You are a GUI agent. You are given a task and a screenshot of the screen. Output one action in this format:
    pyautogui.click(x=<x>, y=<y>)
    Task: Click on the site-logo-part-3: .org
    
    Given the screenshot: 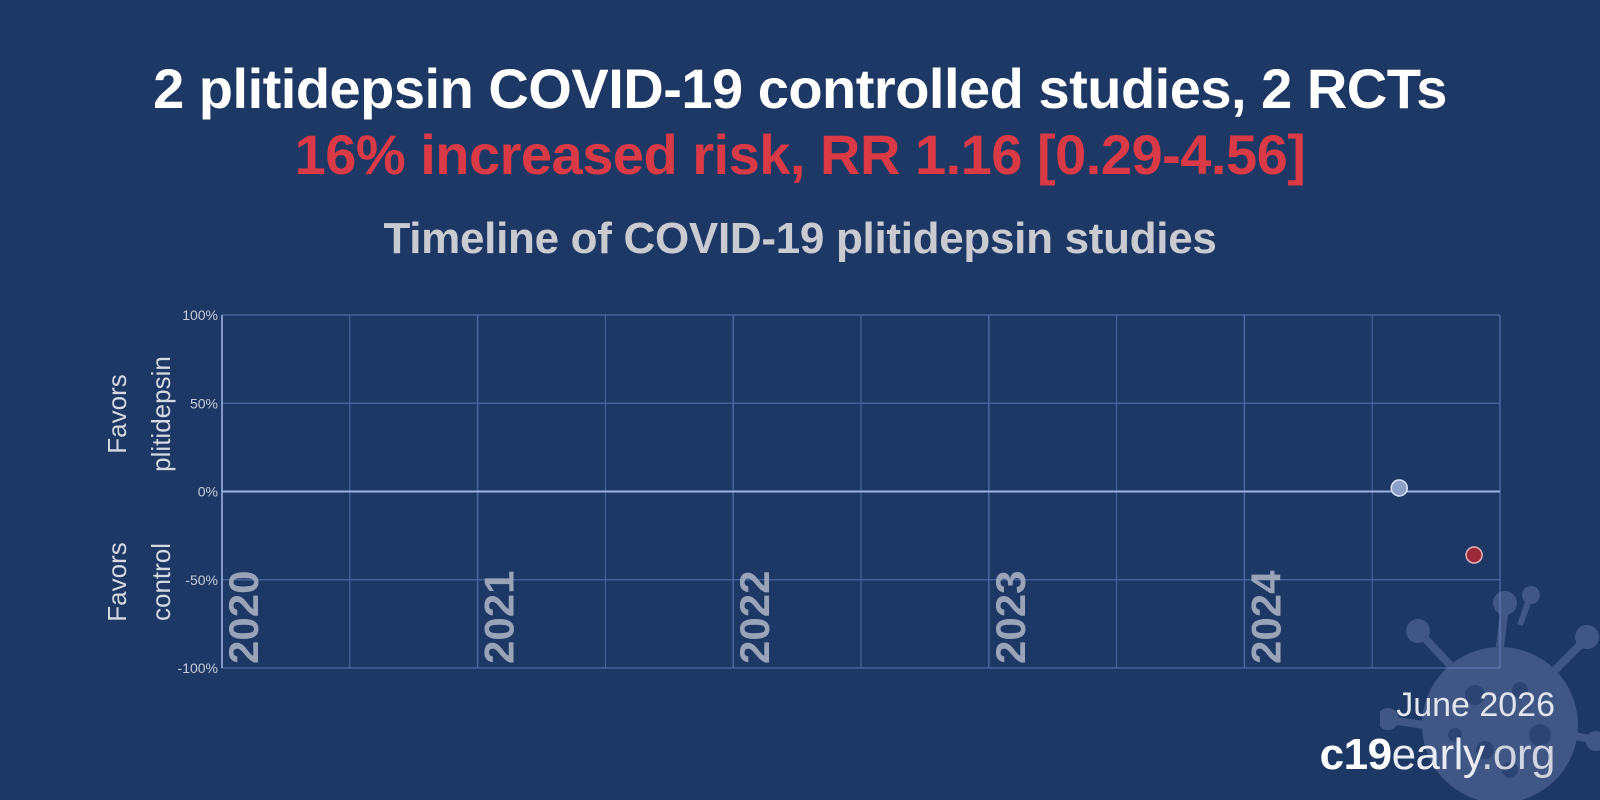 What is the action you would take?
    pyautogui.click(x=1518, y=754)
    